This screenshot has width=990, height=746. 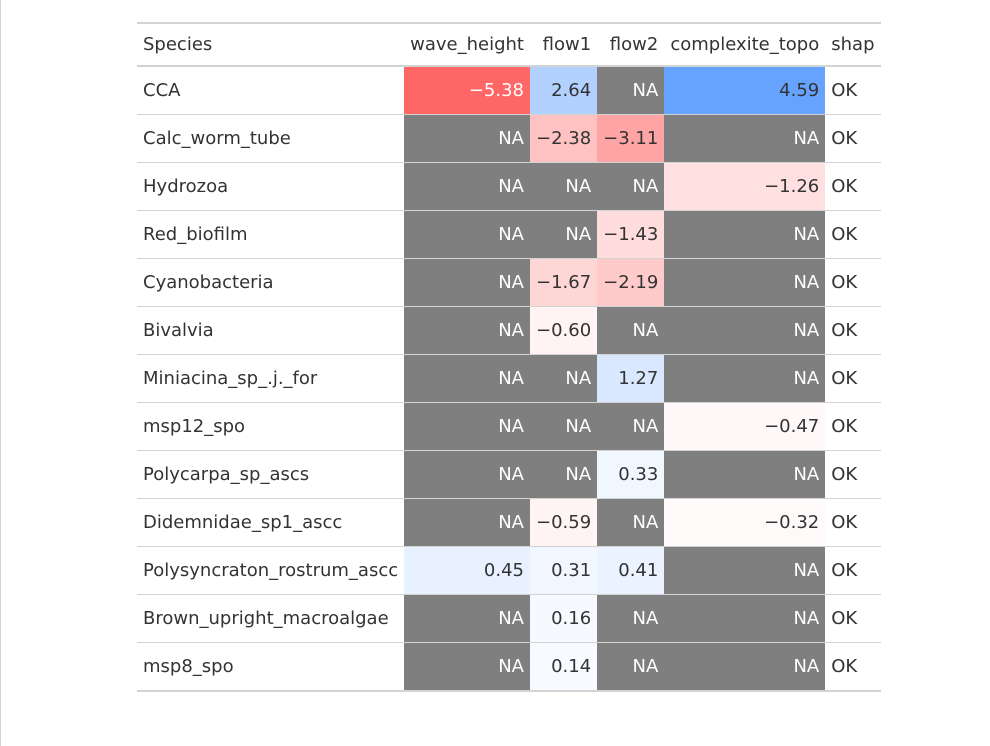 What do you see at coordinates (563, 666) in the screenshot?
I see `flow1-cell: 0.14` at bounding box center [563, 666].